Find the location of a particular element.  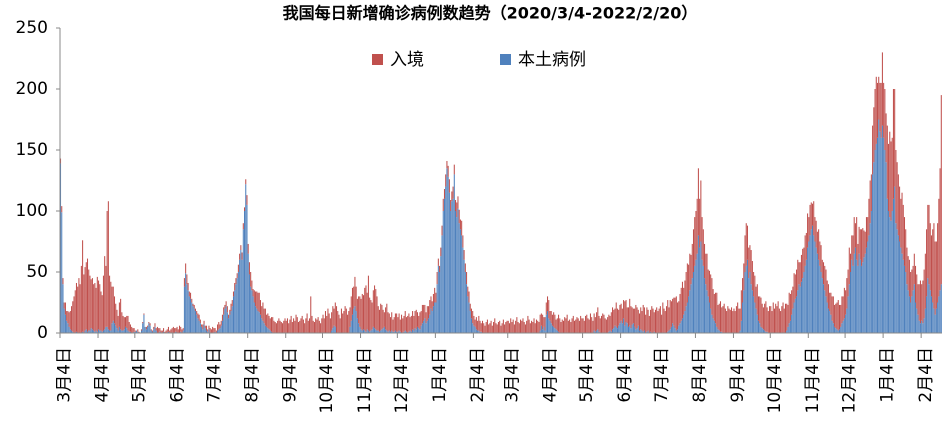

x-tick-label: 3月4日 is located at coordinates (512, 375).